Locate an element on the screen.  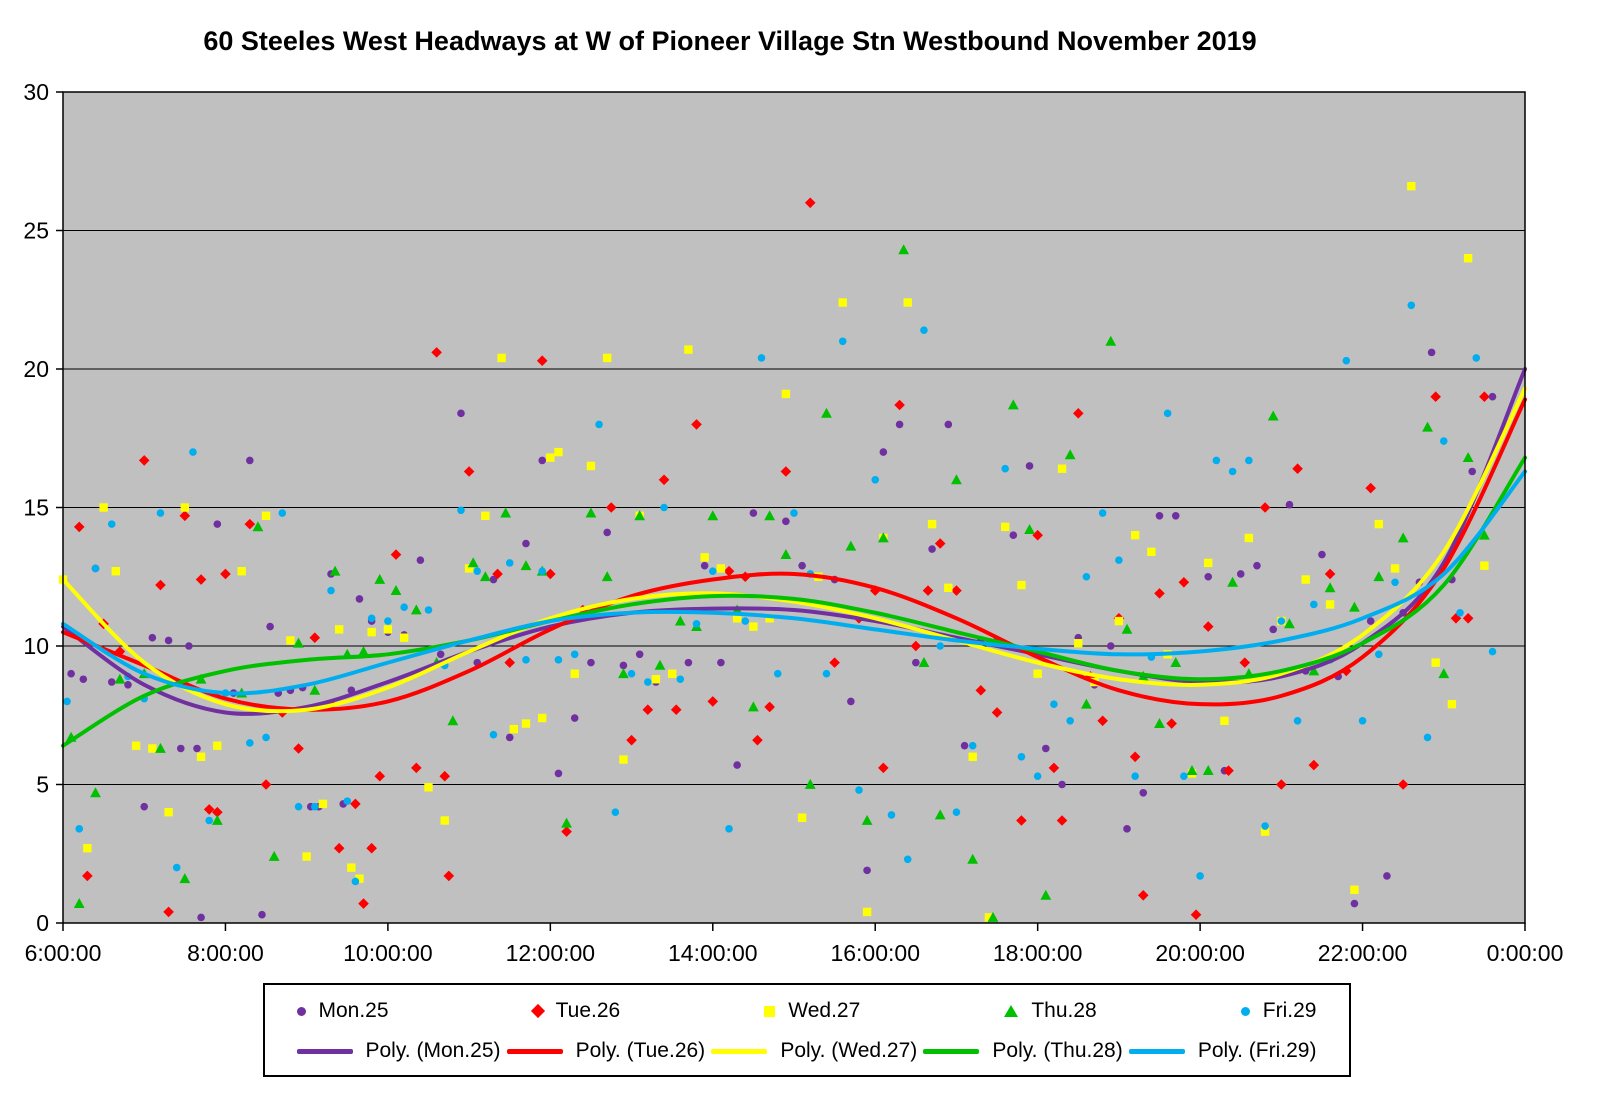
legend-item-fri29: Fri.29 is located at coordinates (1278, 1011).